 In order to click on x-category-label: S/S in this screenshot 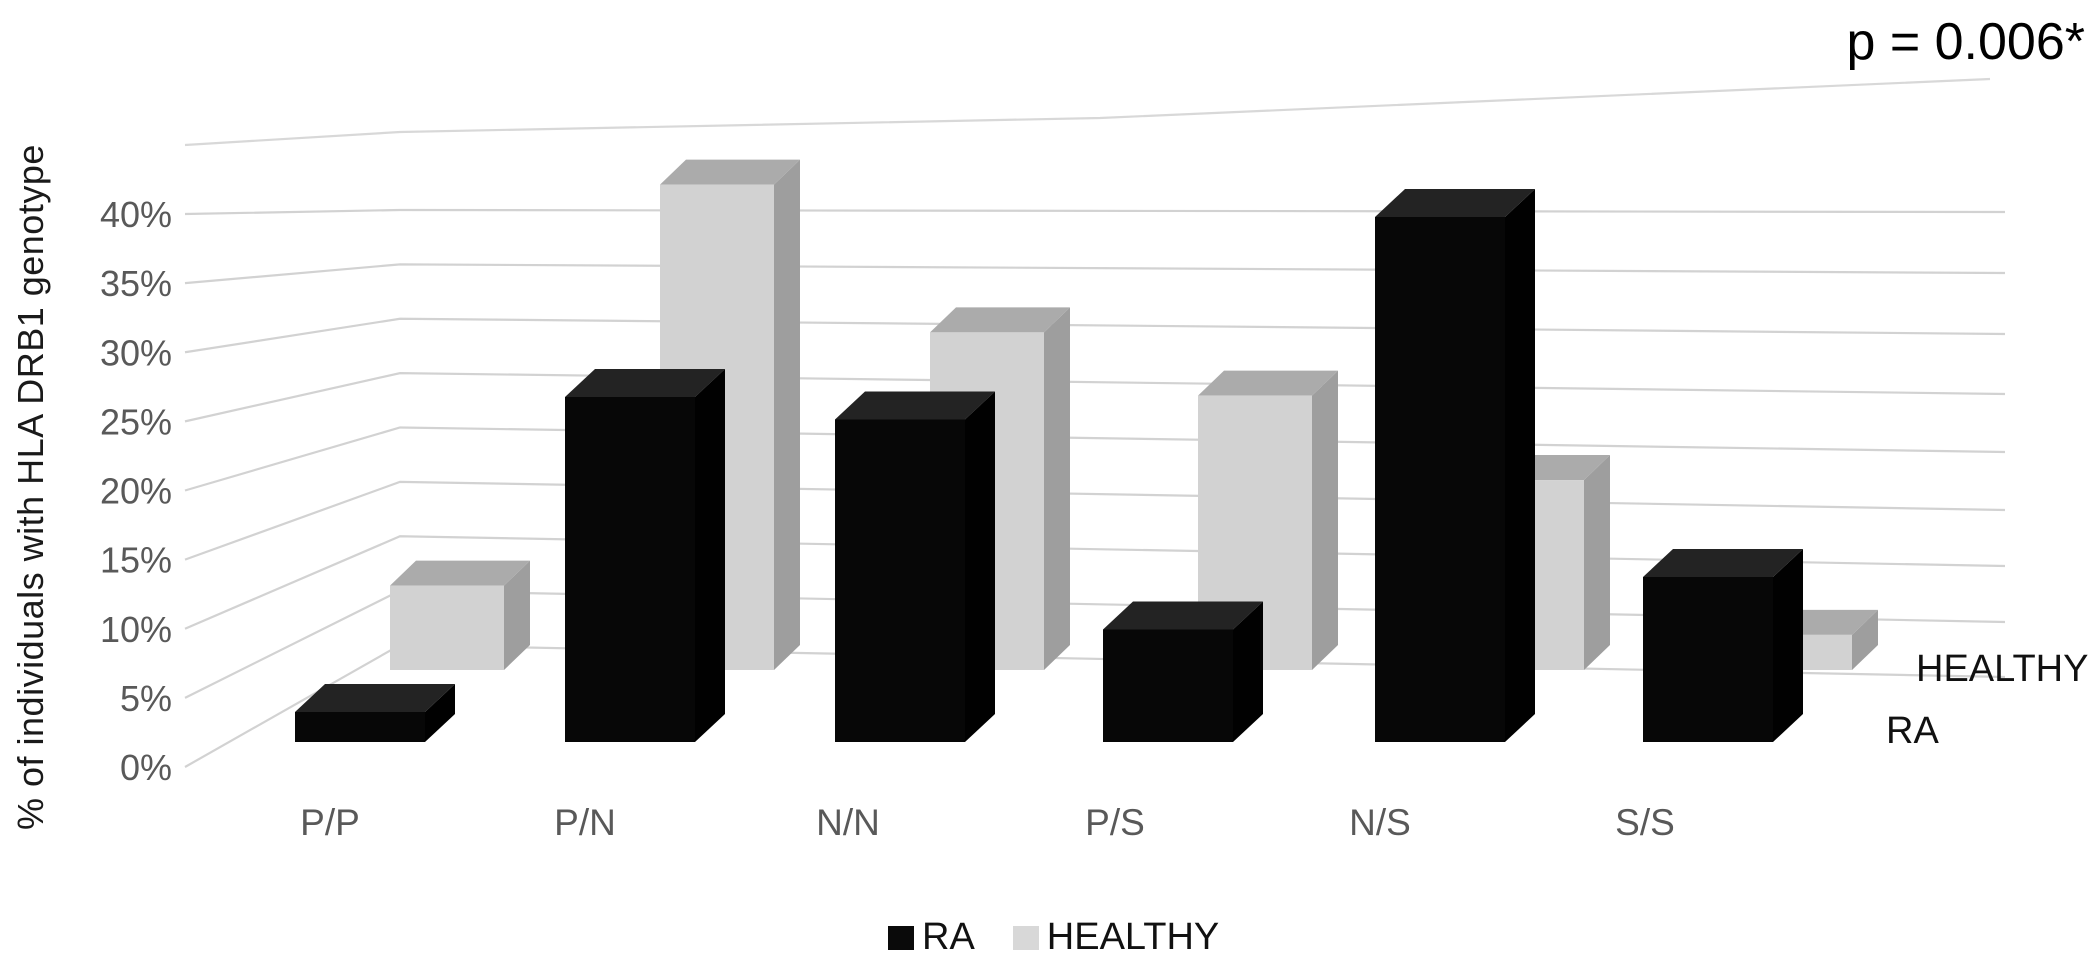, I will do `click(1645, 822)`.